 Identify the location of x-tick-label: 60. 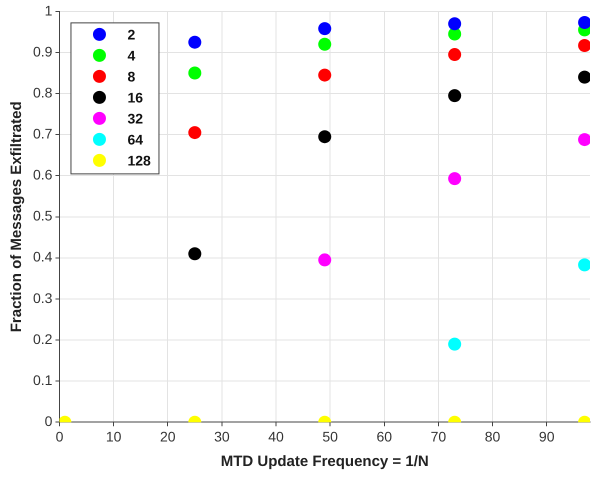
(384, 436).